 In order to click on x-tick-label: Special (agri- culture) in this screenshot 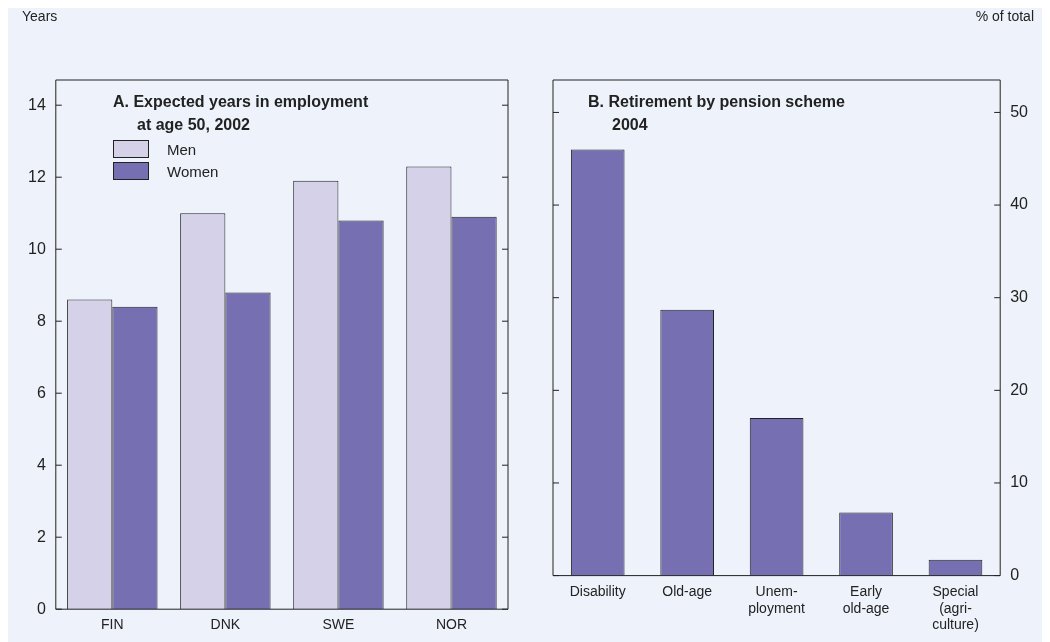, I will do `click(955, 607)`.